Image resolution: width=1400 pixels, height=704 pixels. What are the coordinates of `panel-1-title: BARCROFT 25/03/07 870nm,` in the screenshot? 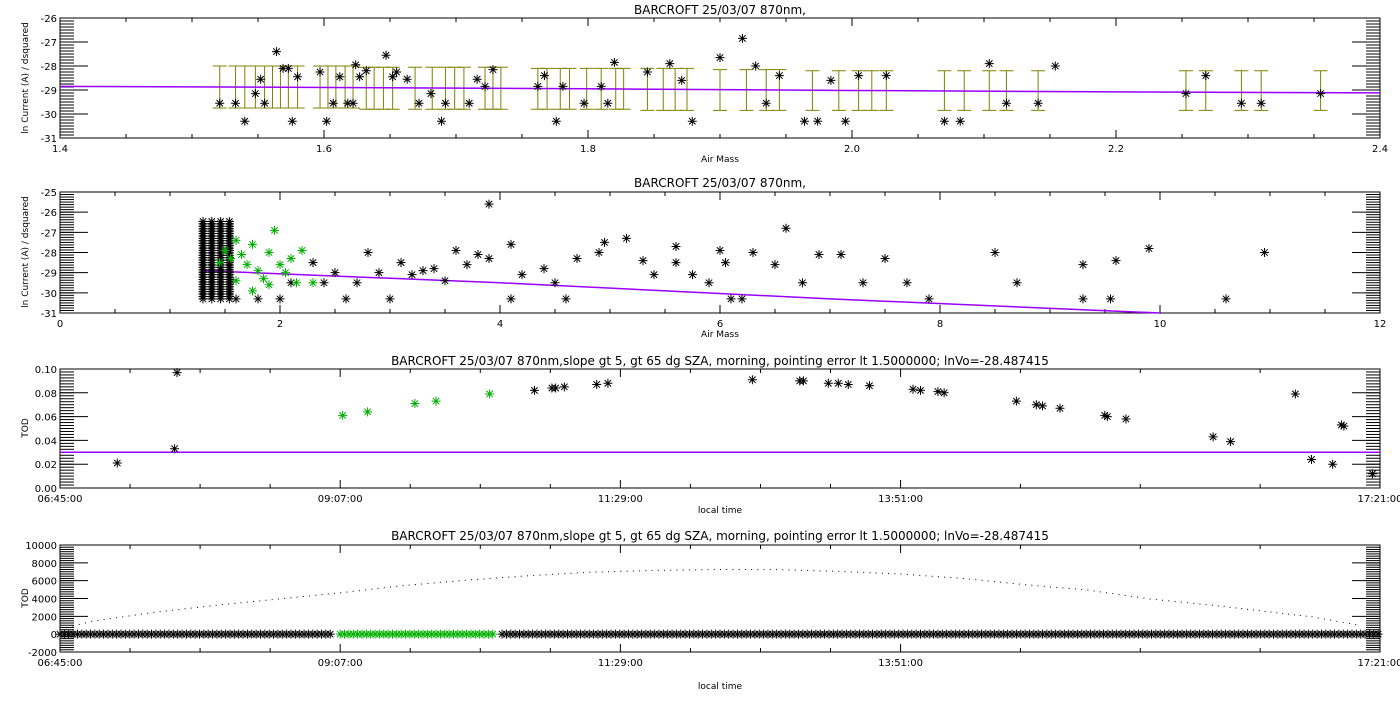 It's located at (720, 10).